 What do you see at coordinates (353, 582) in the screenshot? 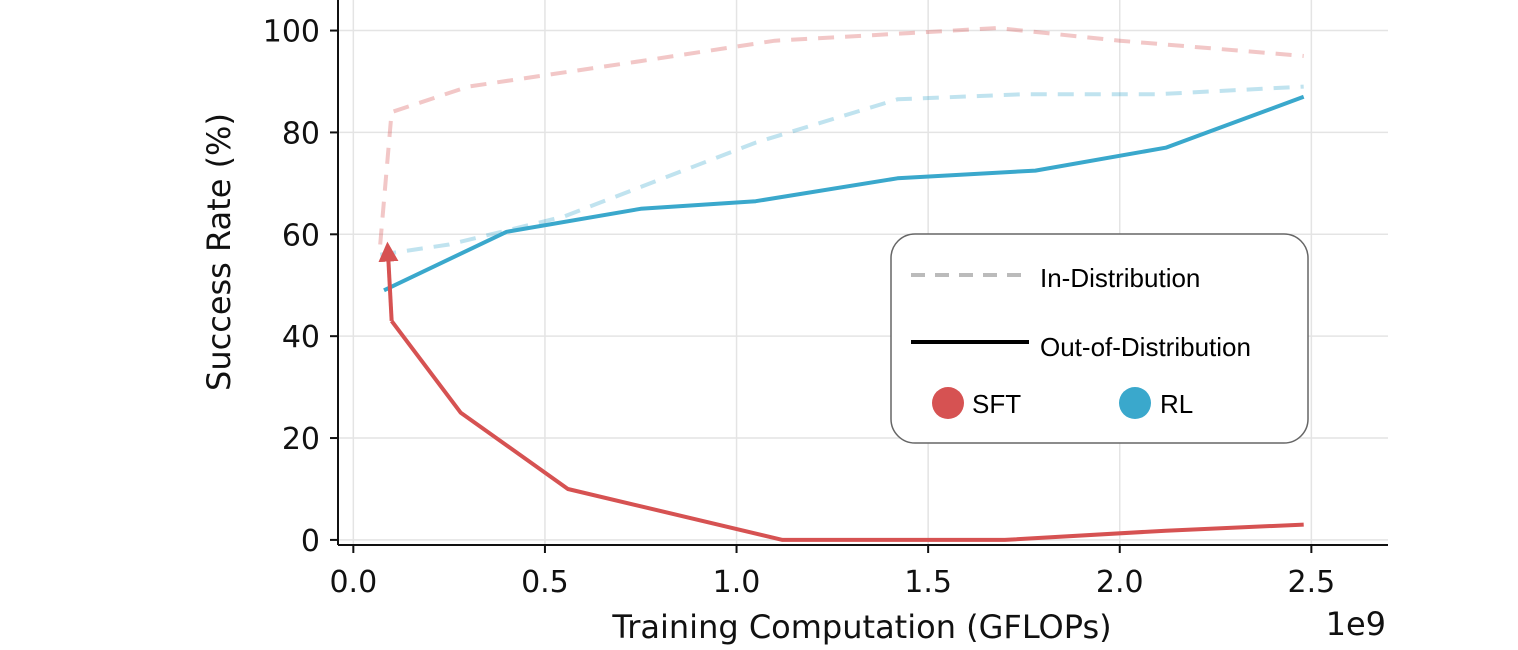
I see `x-tick-label: 0.0` at bounding box center [353, 582].